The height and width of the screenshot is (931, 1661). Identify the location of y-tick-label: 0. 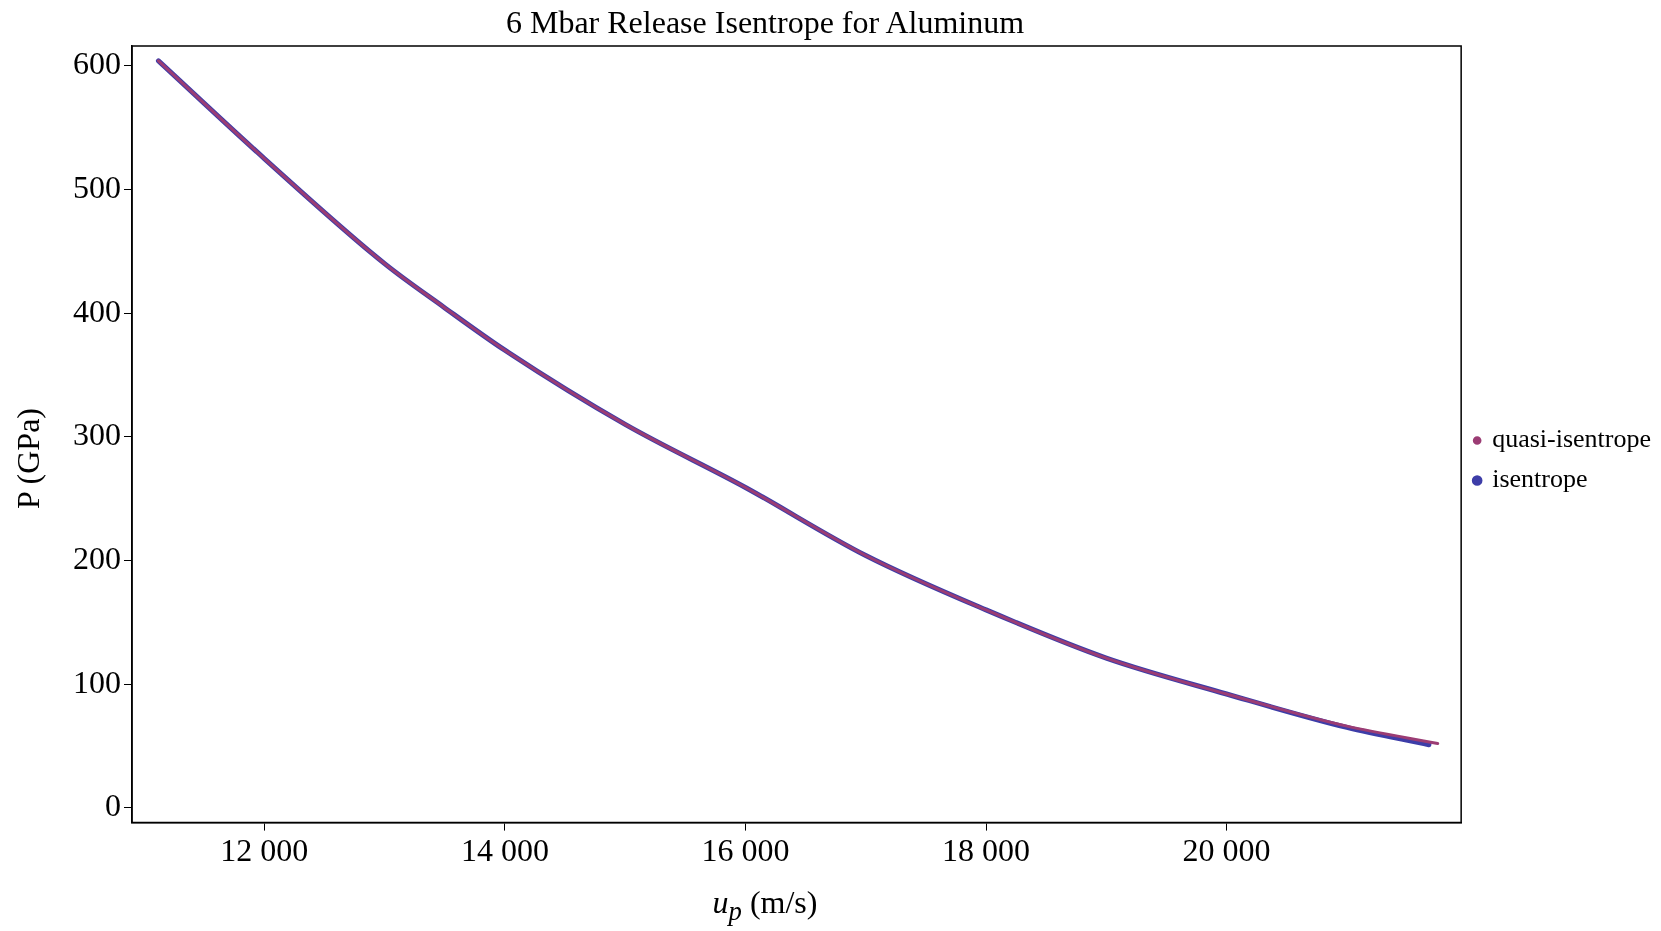
(113, 805).